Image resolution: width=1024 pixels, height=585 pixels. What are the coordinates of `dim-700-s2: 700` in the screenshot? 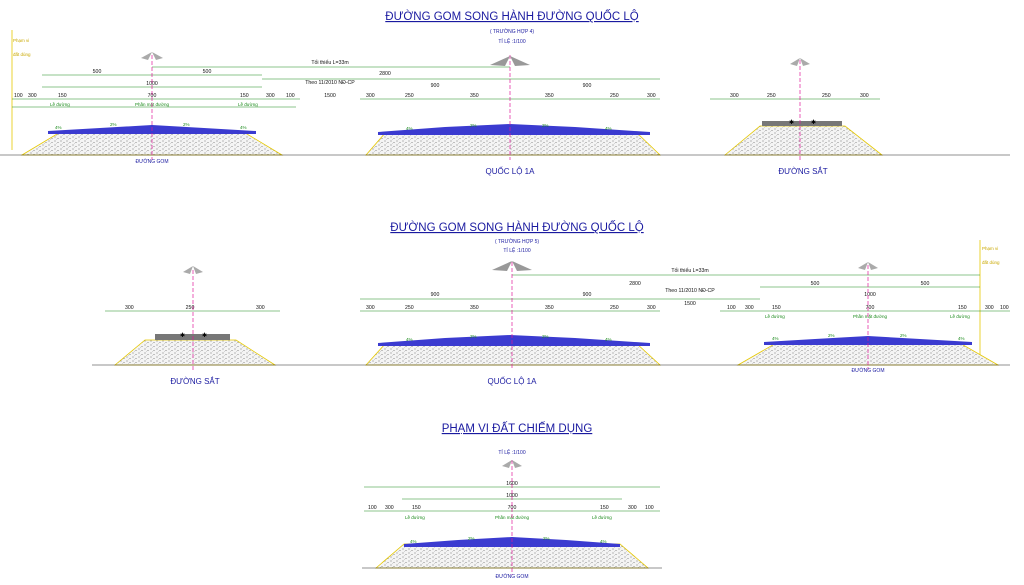 It's located at (870, 308).